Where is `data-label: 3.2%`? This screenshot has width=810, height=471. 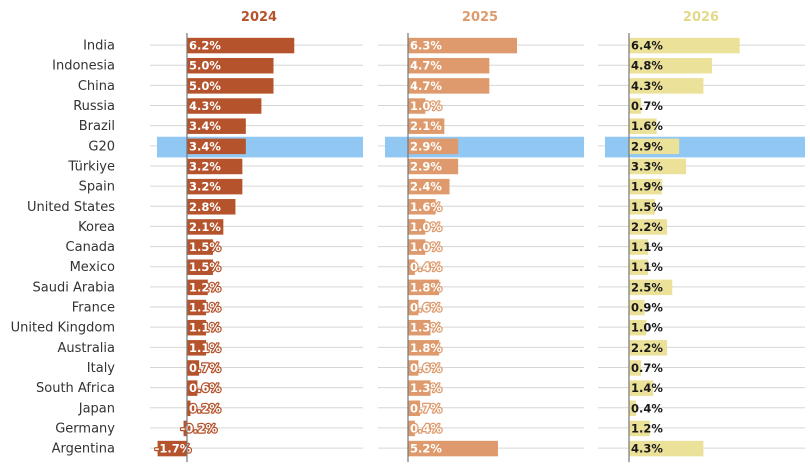
data-label: 3.2% is located at coordinates (205, 166).